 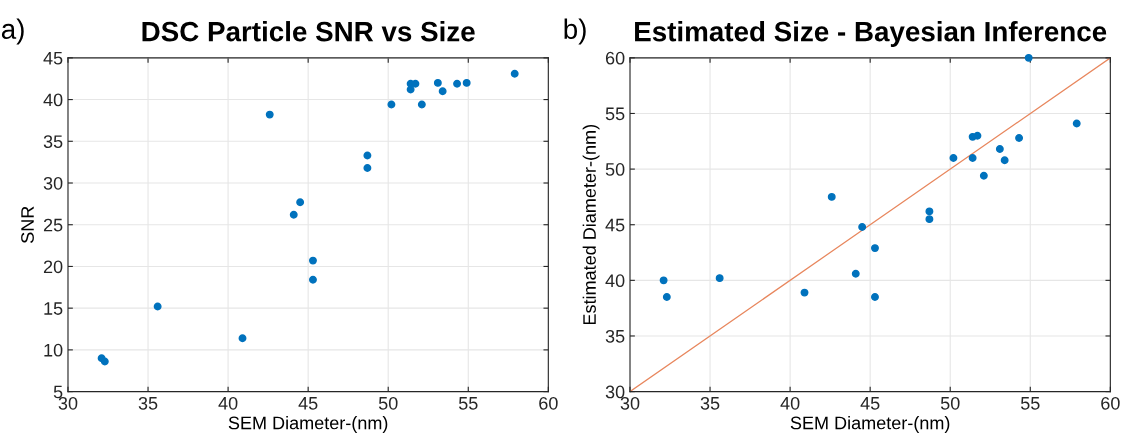 I want to click on y-axis-title: Estimated Diameter-(nm), so click(x=591, y=225).